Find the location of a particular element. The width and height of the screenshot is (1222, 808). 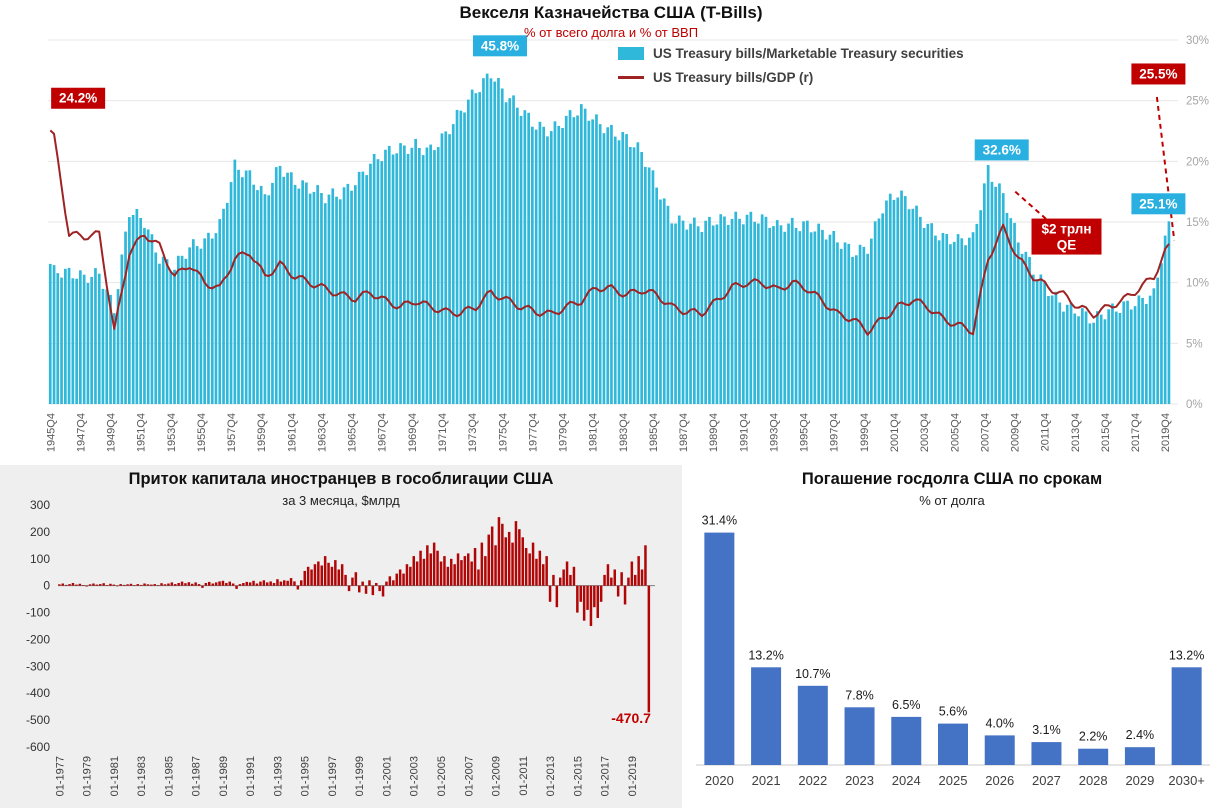

svg-text: 1947Q4 is located at coordinates (81, 432).